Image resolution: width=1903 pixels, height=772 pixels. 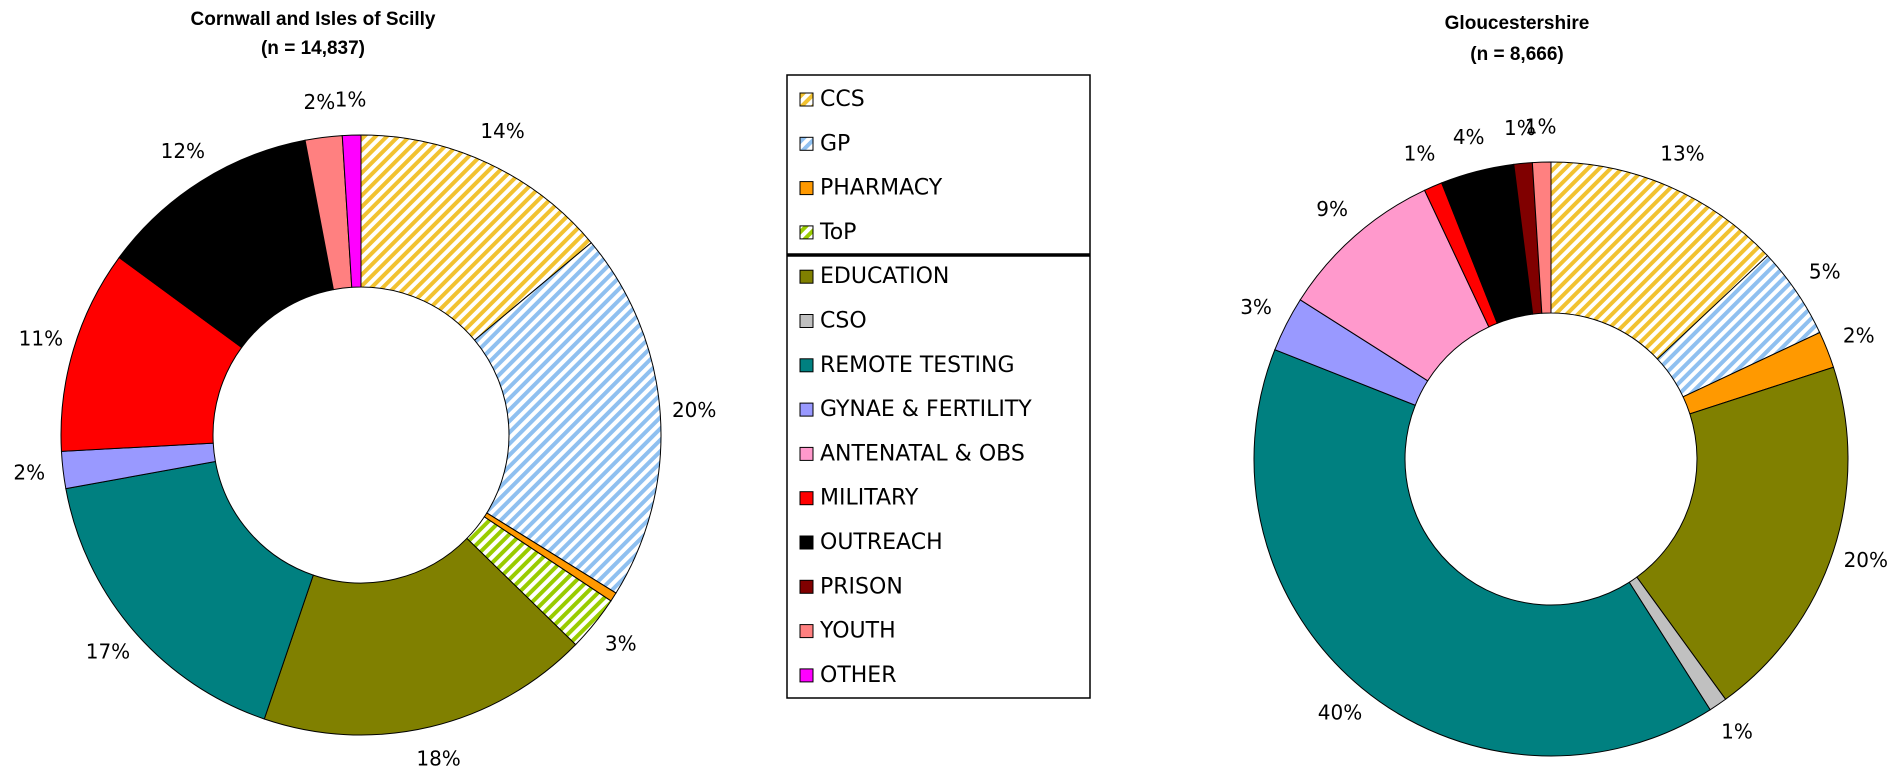 I want to click on value-label: 40%, so click(x=1340, y=713).